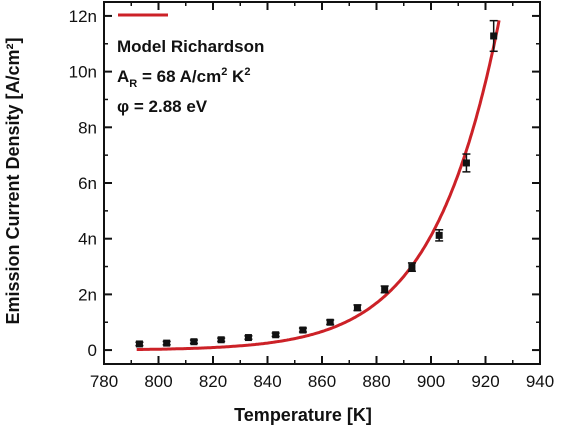 The height and width of the screenshot is (433, 561). Describe the element at coordinates (87, 294) in the screenshot. I see `y-tick-label: 2n` at that location.